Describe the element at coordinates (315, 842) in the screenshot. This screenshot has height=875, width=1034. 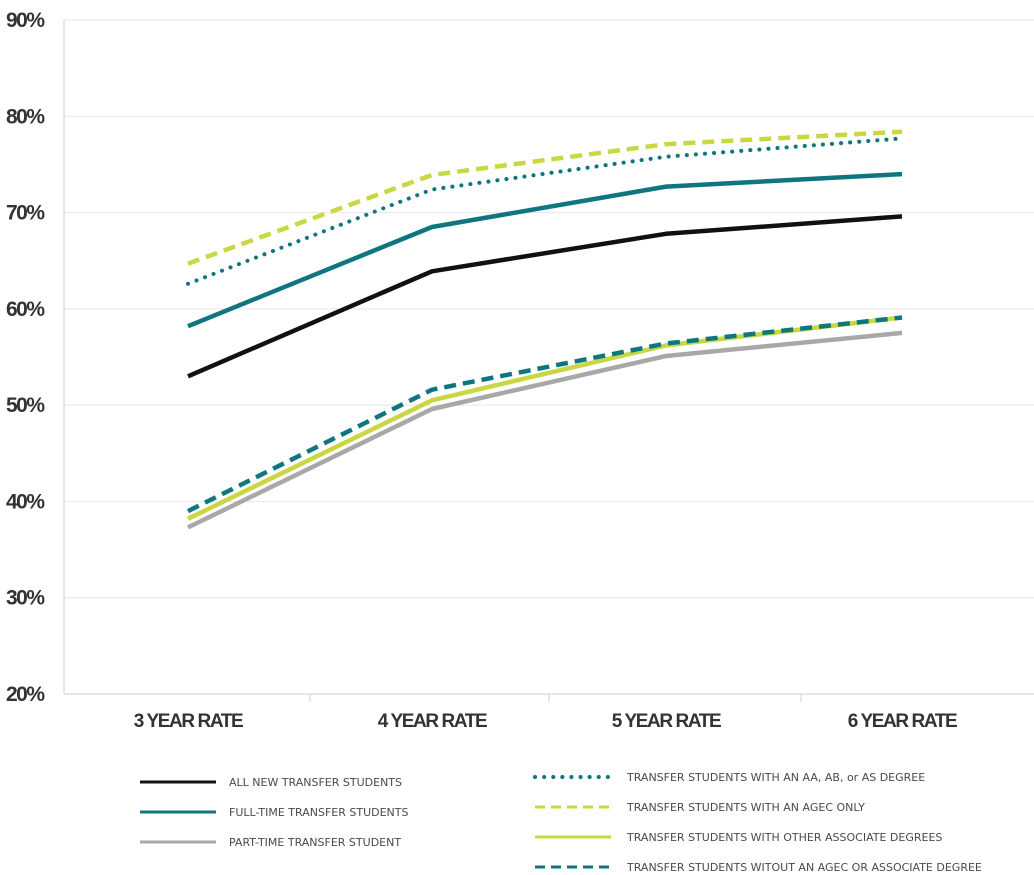
I see `legend-label: PART-TIME TRANSFER STUDENT` at that location.